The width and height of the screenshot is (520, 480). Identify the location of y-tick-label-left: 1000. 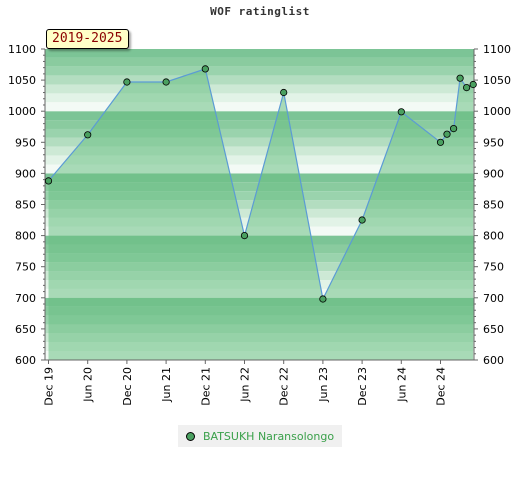
(22, 111).